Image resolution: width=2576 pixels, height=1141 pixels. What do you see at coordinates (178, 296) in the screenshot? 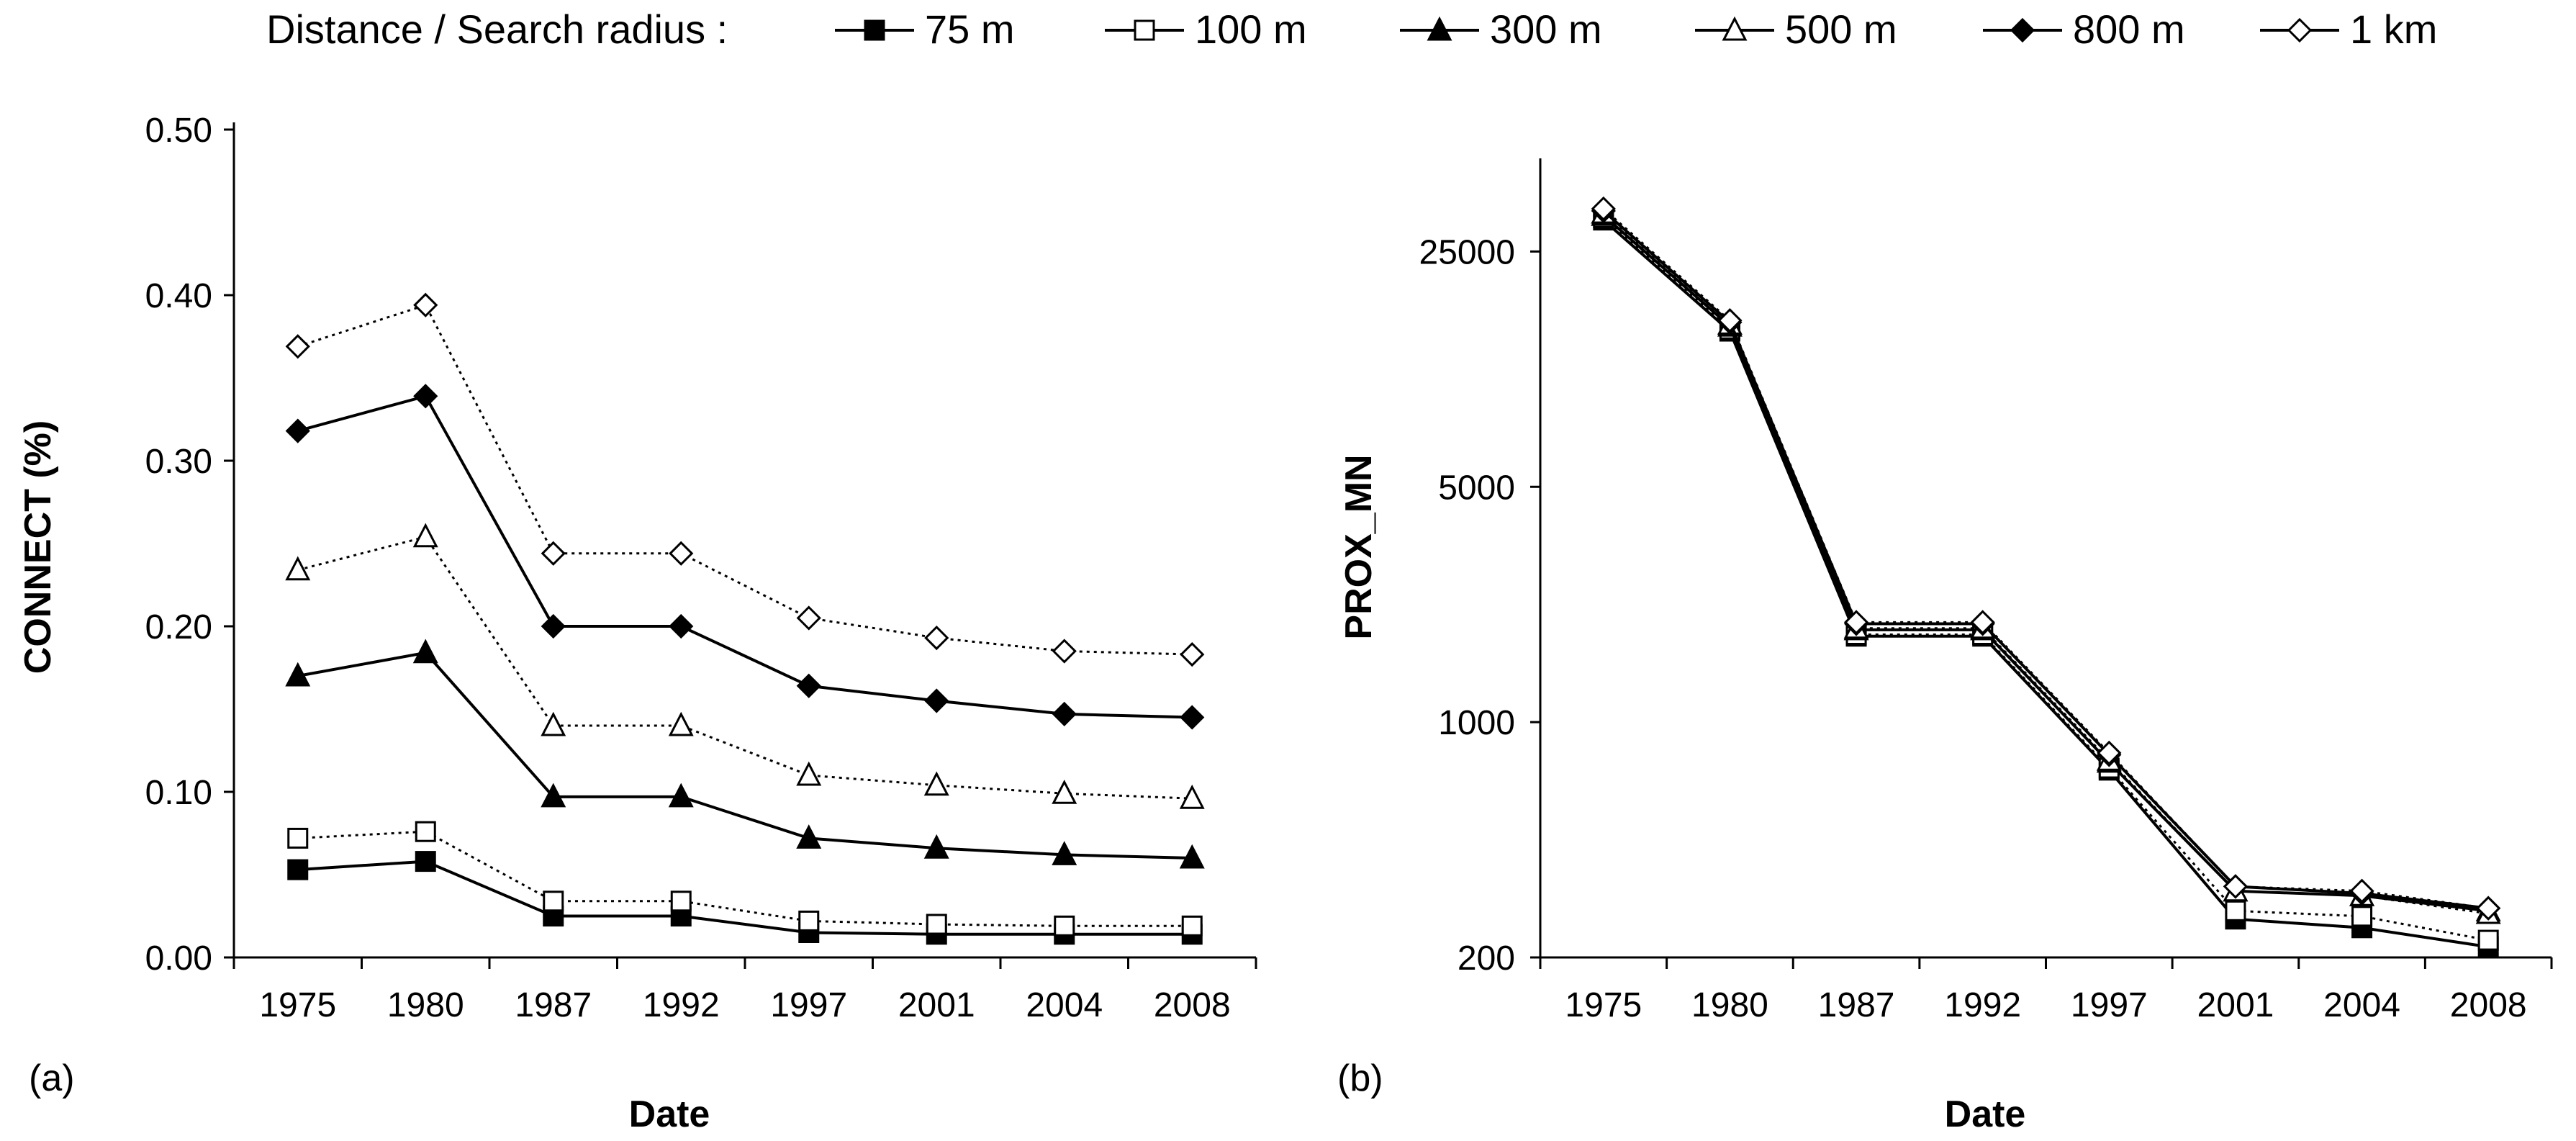
I see `y-tick-label: 0.40` at bounding box center [178, 296].